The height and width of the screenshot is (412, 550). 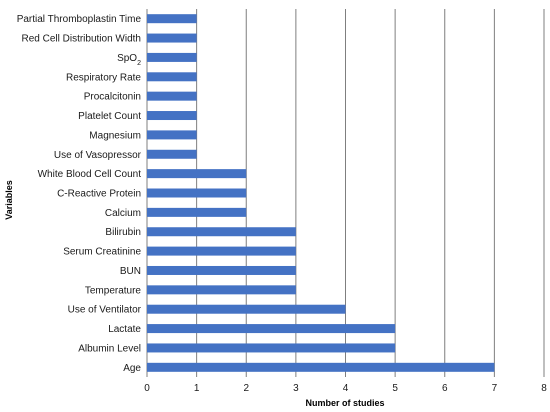 What do you see at coordinates (90, 174) in the screenshot?
I see `category-label: White Blood Cell Count` at bounding box center [90, 174].